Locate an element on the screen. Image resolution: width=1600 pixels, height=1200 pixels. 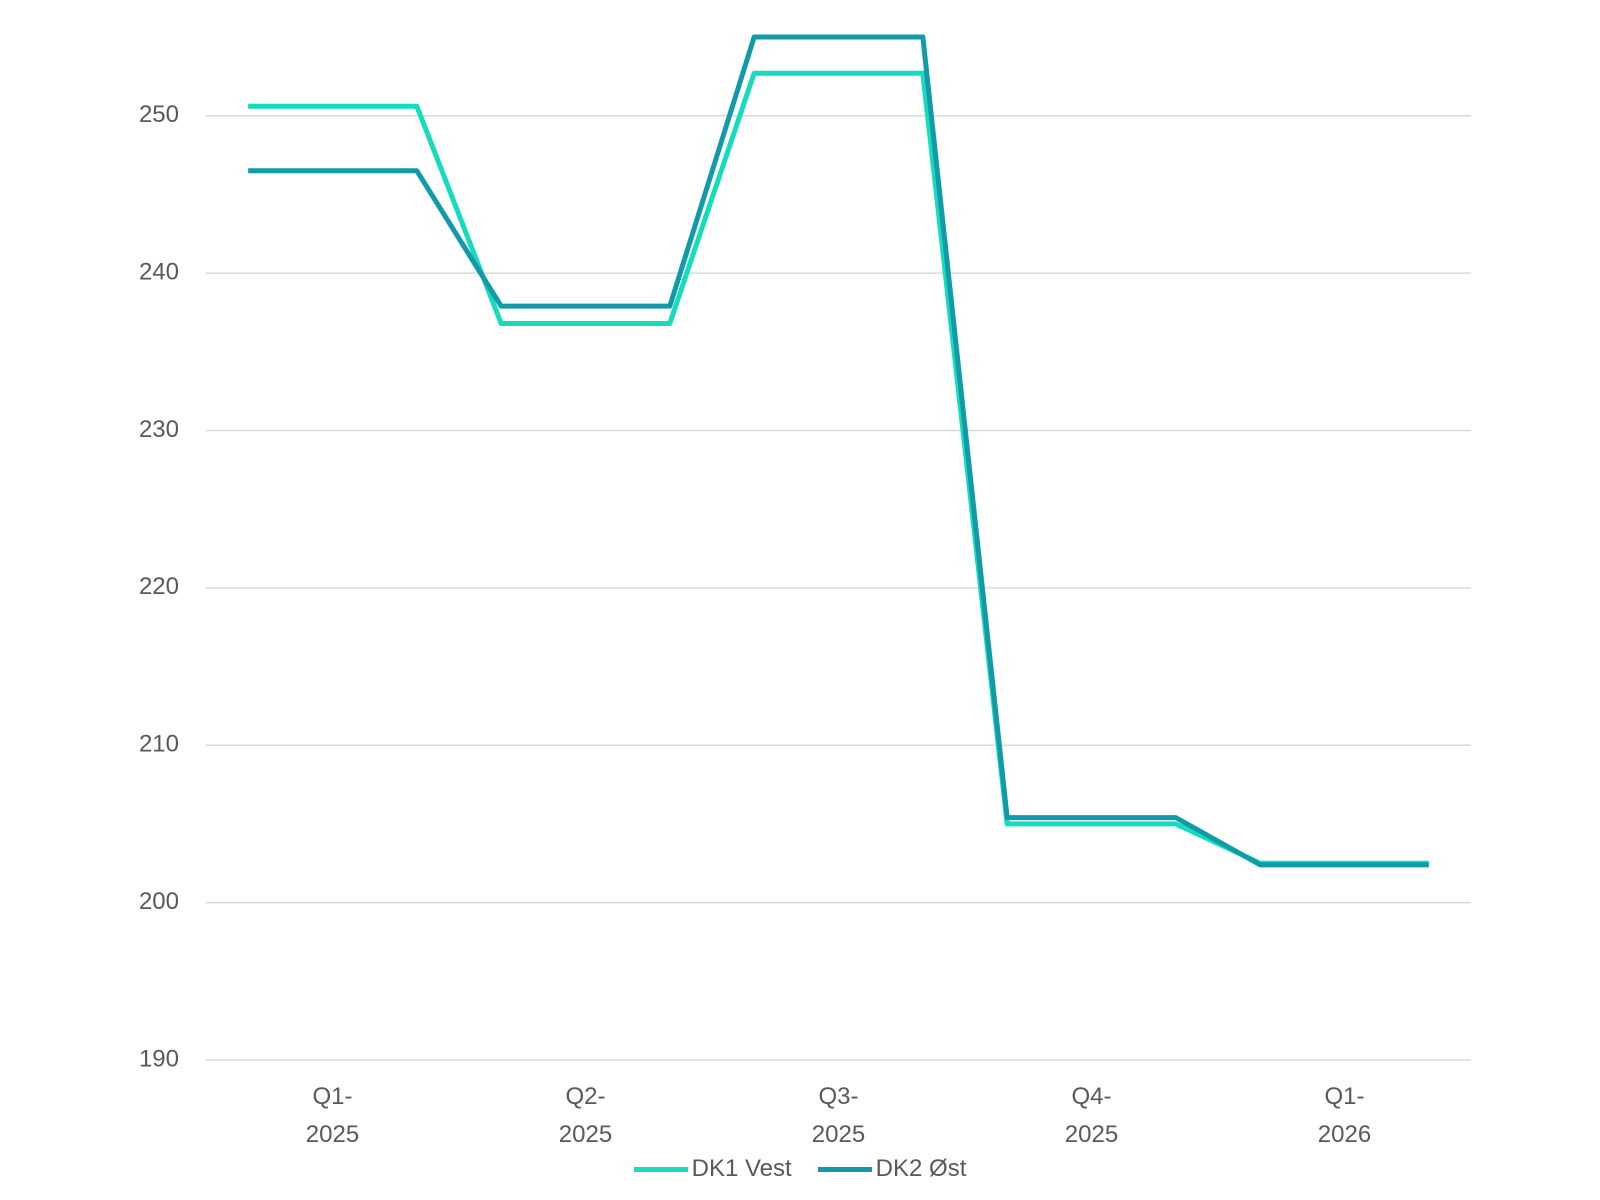
legend-label: DK2 Øst is located at coordinates (921, 1168).